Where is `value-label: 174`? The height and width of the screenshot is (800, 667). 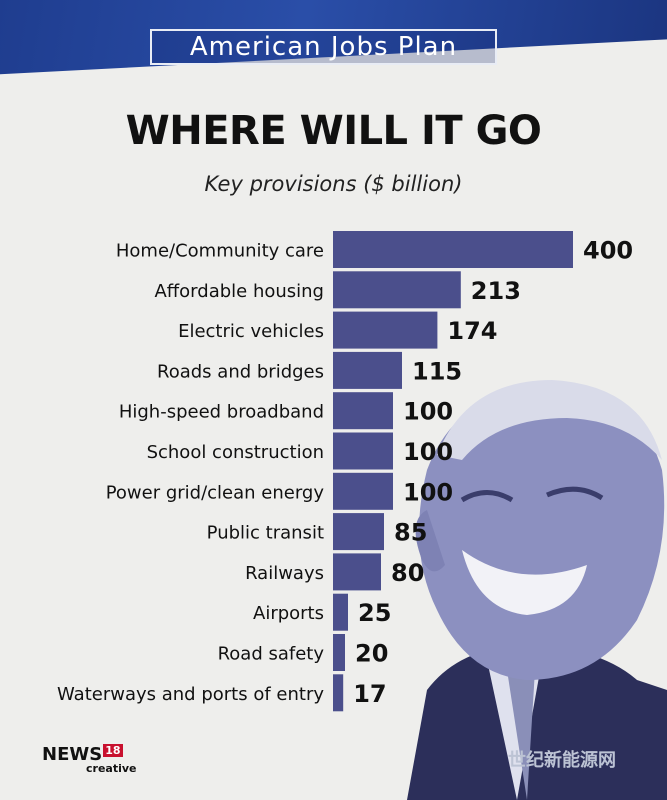 value-label: 174 is located at coordinates (472, 331).